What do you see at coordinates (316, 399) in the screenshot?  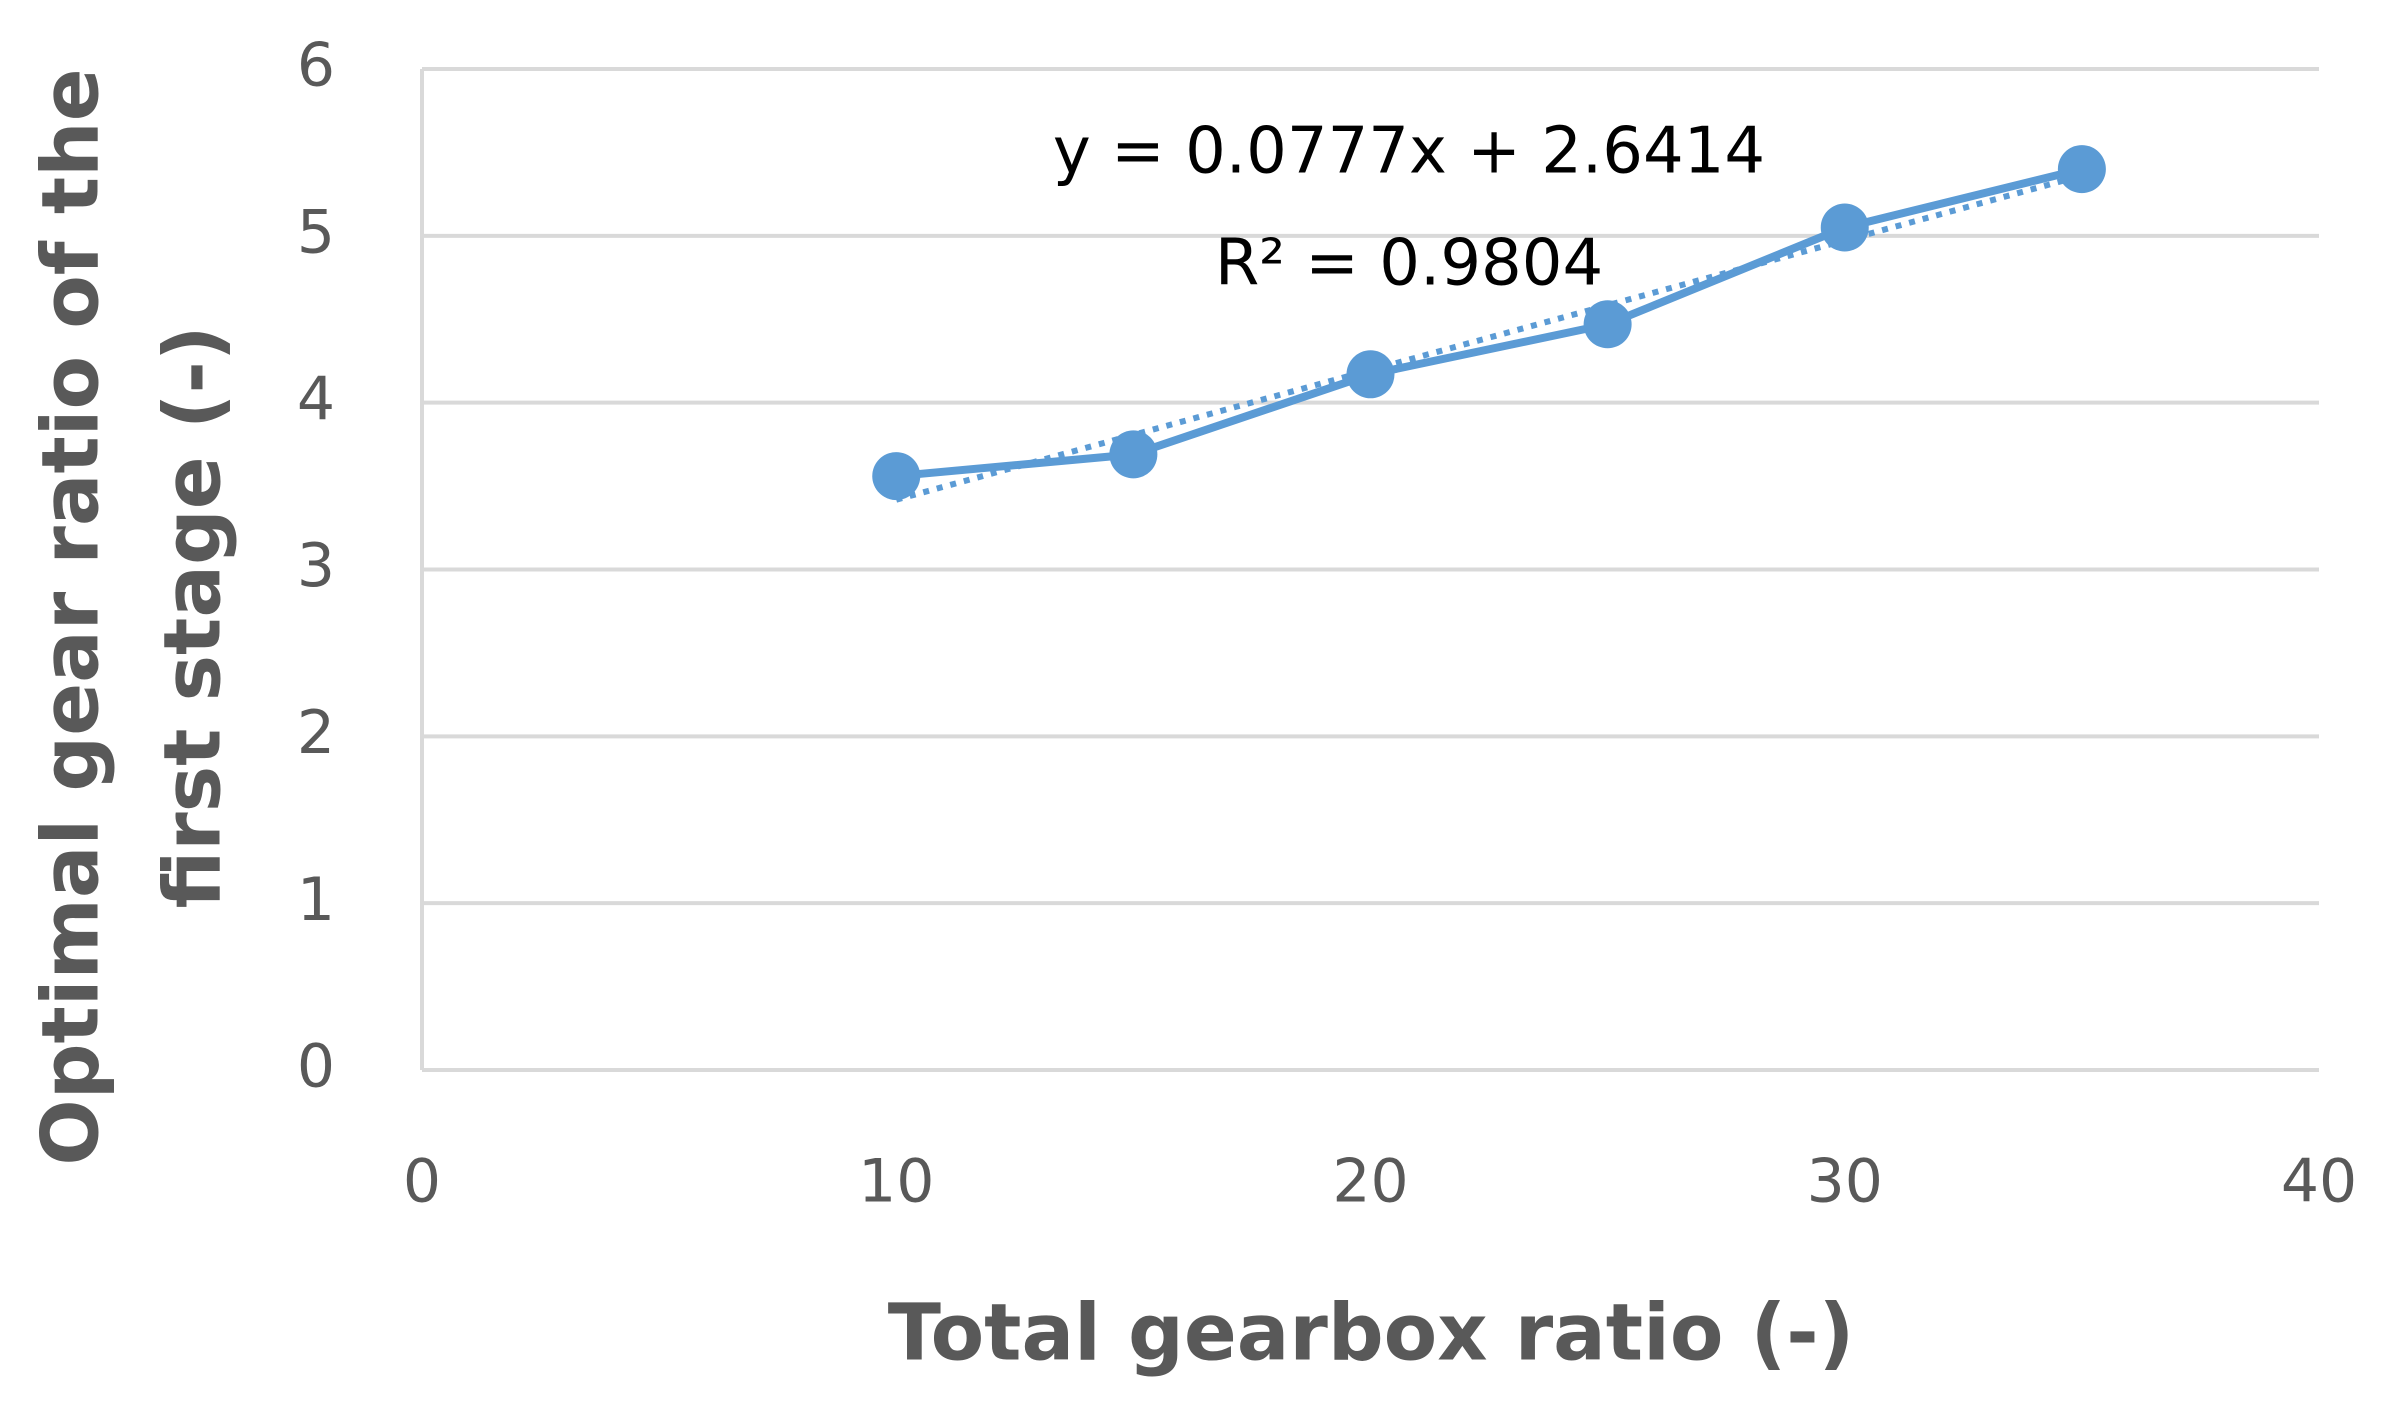 I see `y-tick-label: 4` at bounding box center [316, 399].